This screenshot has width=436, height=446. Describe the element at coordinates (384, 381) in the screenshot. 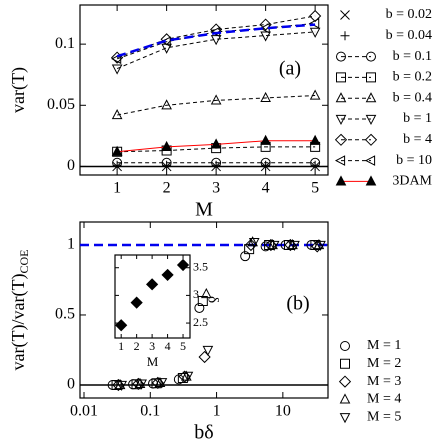

I see `legend-label: M = 3` at that location.